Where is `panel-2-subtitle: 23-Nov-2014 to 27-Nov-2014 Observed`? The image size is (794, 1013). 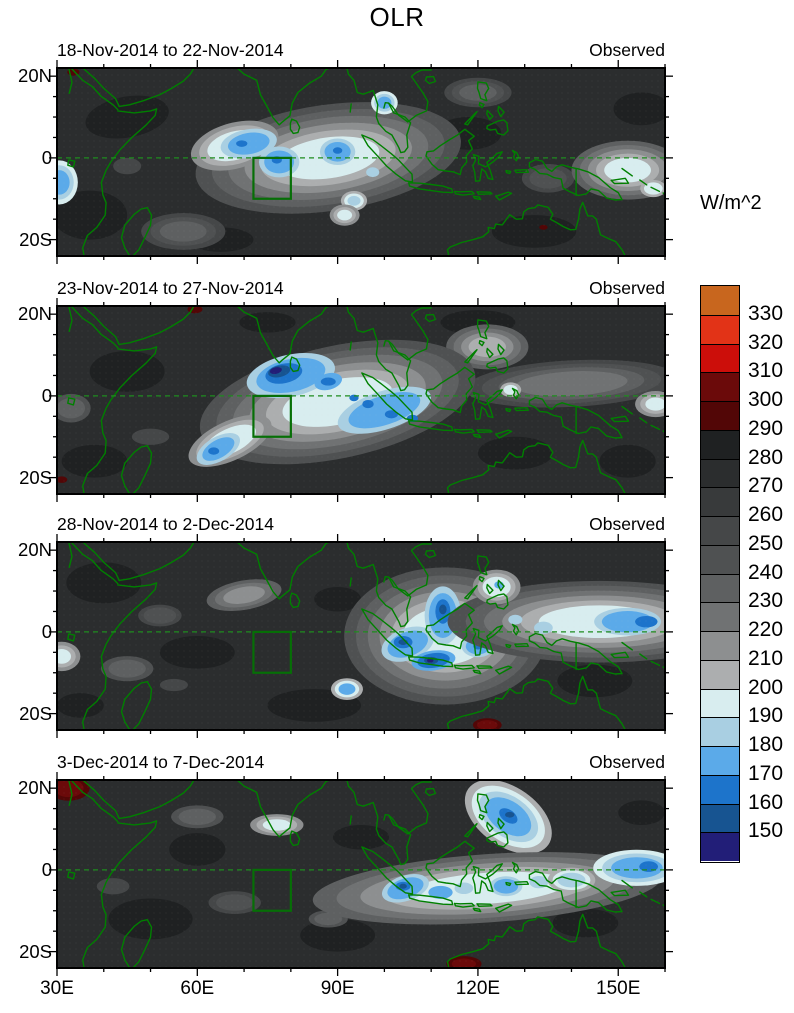 panel-2-subtitle: 23-Nov-2014 to 27-Nov-2014 Observed is located at coordinates (361, 288).